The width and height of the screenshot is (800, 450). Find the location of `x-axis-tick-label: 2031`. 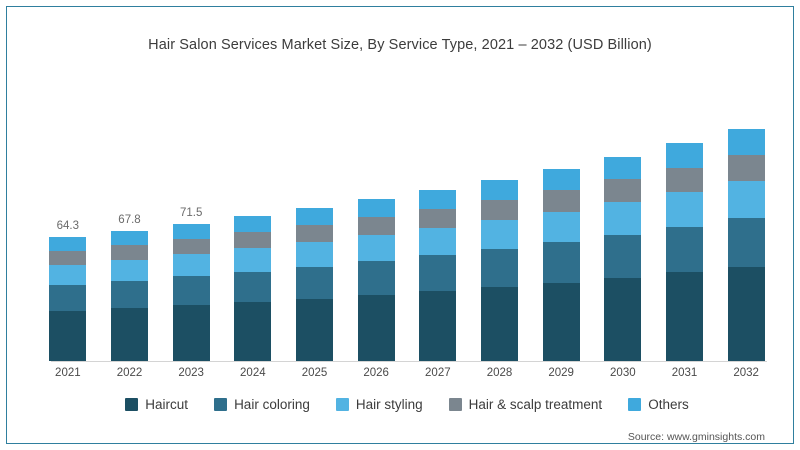

x-axis-tick-label: 2031 is located at coordinates (684, 373).